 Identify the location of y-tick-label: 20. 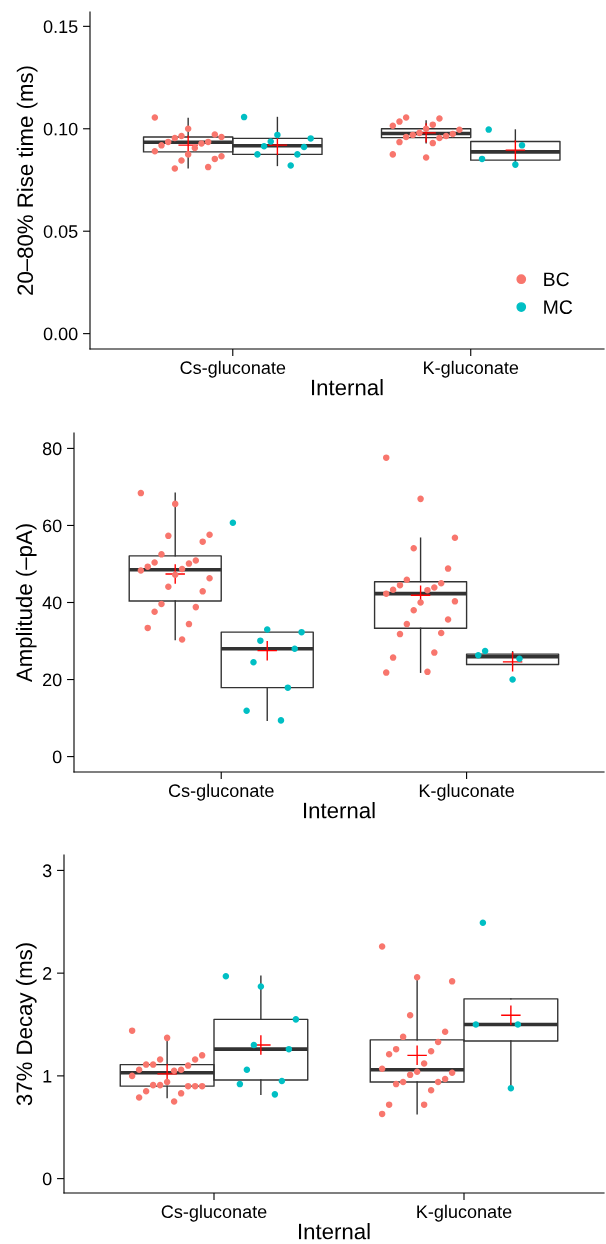
(52, 680).